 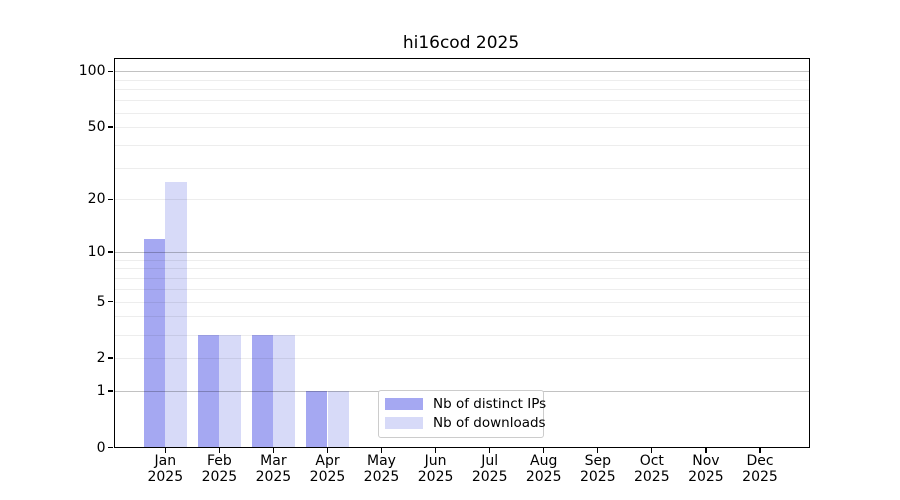 What do you see at coordinates (101, 447) in the screenshot?
I see `y-tick-label-0: 0` at bounding box center [101, 447].